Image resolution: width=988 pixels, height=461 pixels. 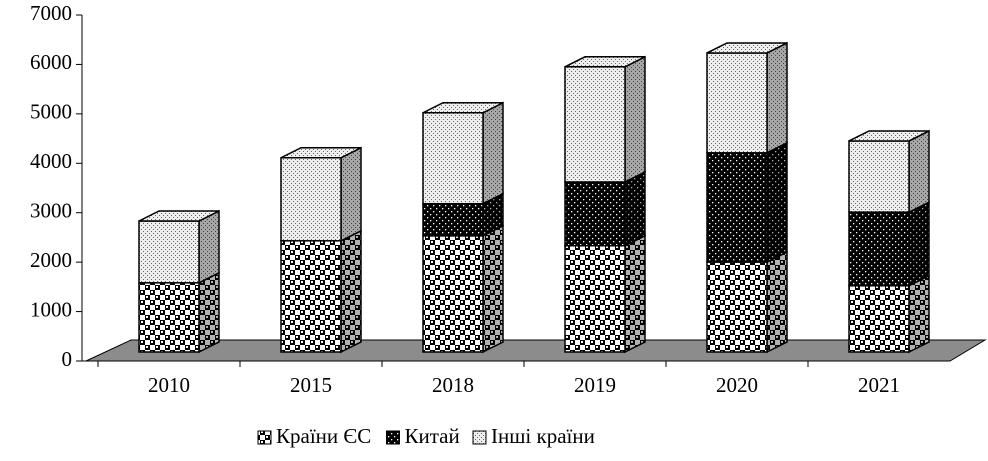 I want to click on x-tick-label: 2020, so click(x=737, y=385).